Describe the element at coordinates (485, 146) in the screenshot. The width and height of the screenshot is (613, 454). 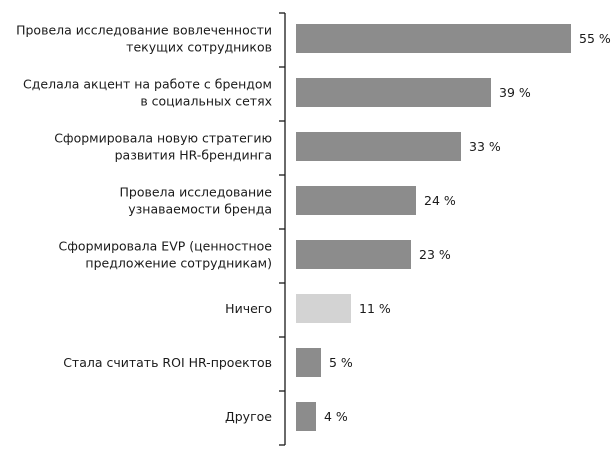
I see `data-label: 33 %` at that location.